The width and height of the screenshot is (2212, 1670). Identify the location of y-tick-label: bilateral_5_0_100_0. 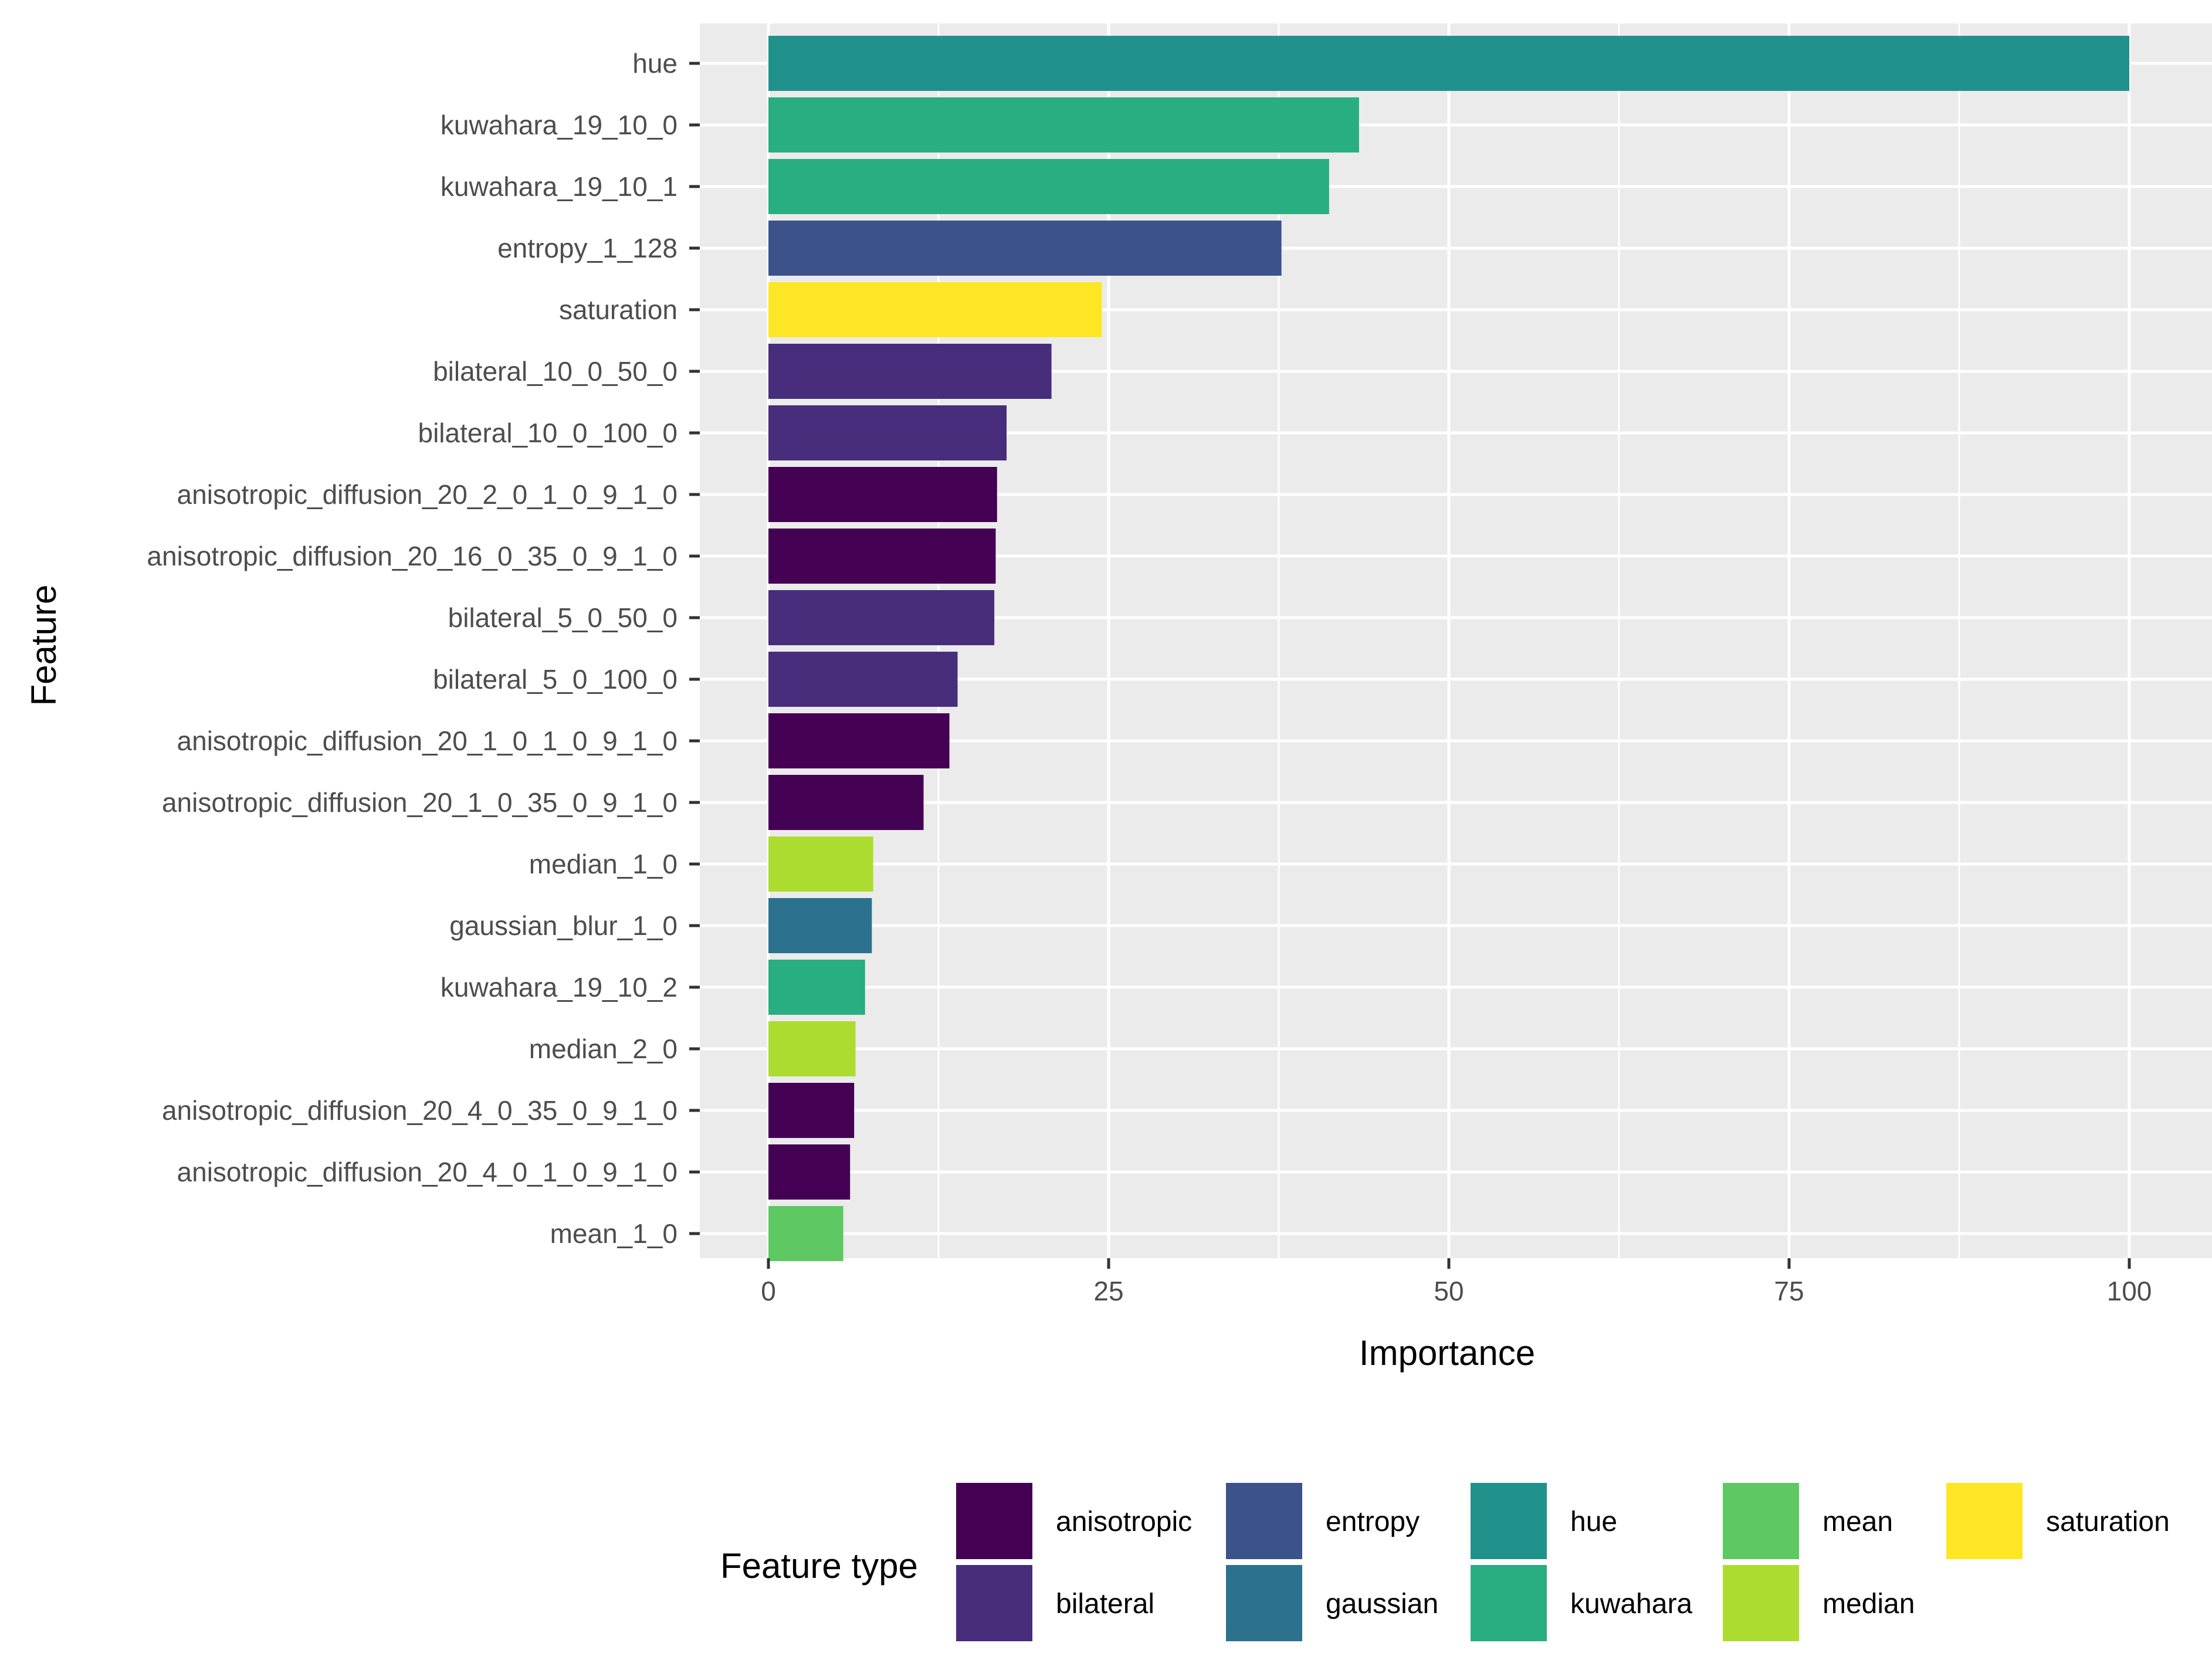
(555, 680).